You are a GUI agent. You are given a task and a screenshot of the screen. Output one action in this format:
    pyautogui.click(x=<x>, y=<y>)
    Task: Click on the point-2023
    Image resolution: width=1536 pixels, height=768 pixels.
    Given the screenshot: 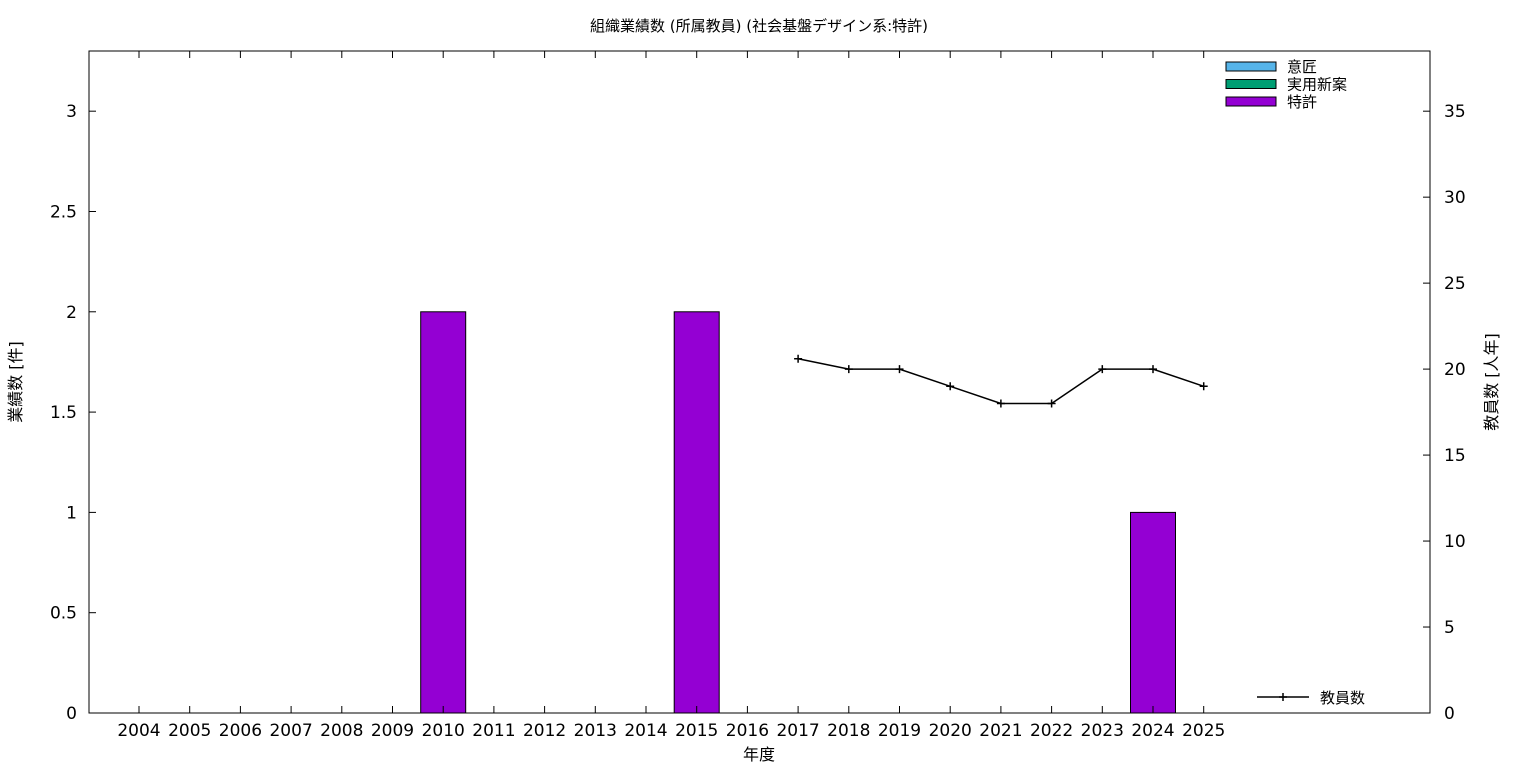 What is the action you would take?
    pyautogui.click(x=1102, y=369)
    